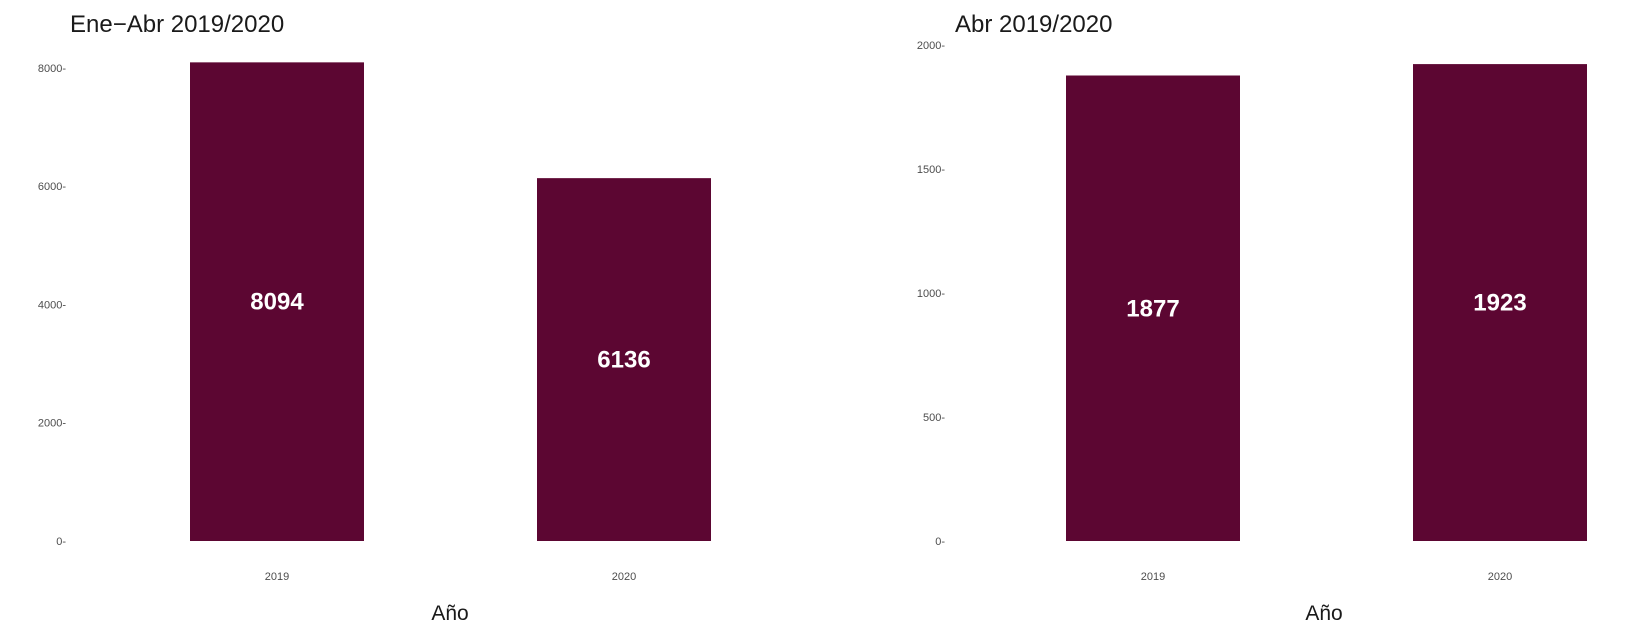 This screenshot has width=1644, height=626. I want to click on data-label: 1877, so click(1152, 308).